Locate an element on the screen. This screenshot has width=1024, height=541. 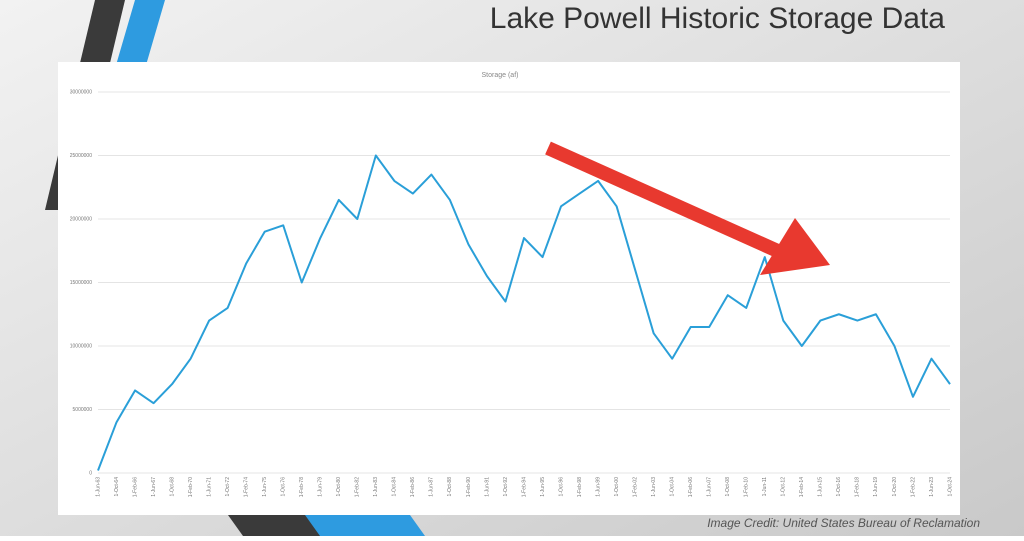
x-tick-label: 1-Oct-84 is located at coordinates (395, 487).